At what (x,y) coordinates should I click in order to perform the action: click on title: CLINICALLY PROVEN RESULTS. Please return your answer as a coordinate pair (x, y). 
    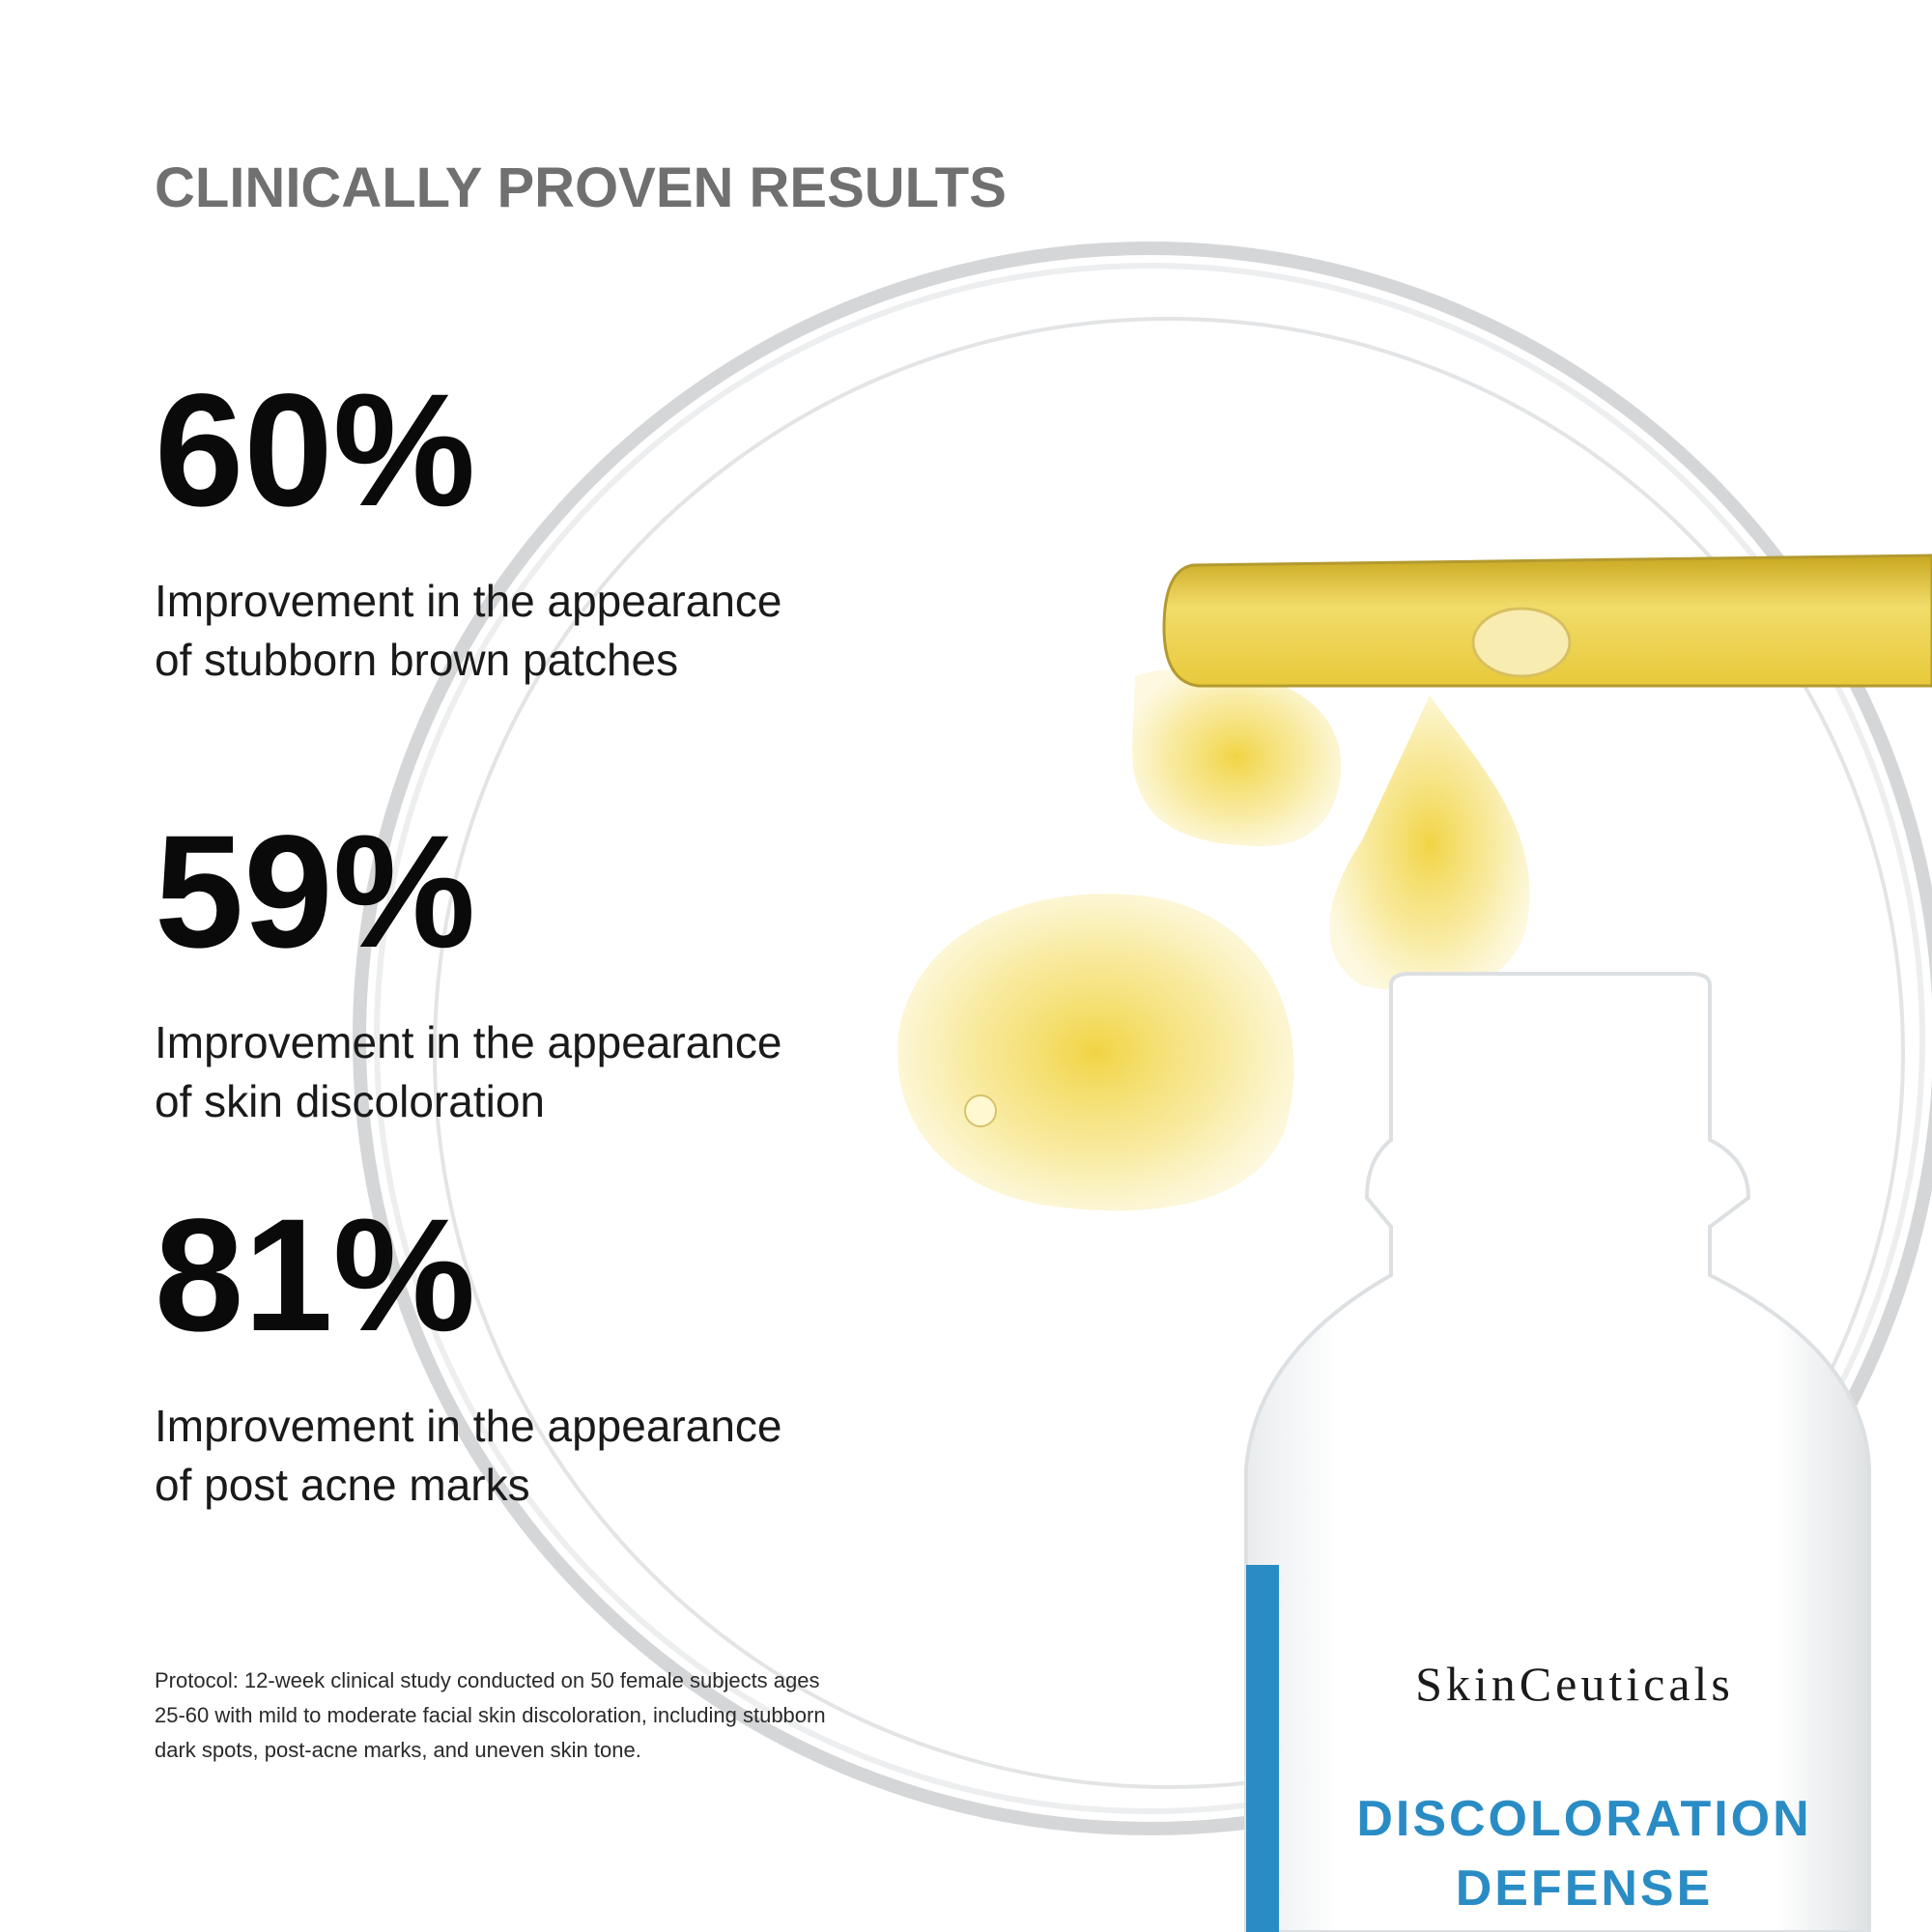
    Looking at the image, I should click on (581, 187).